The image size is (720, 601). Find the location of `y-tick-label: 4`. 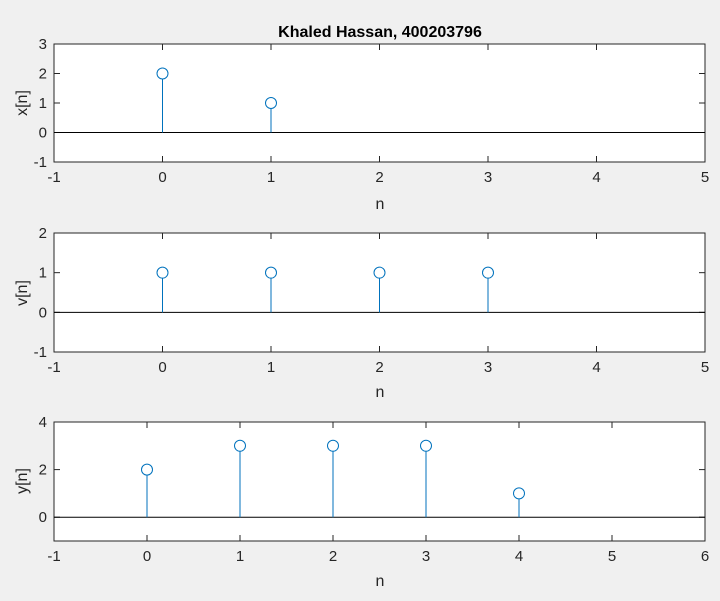

y-tick-label: 4 is located at coordinates (43, 422).